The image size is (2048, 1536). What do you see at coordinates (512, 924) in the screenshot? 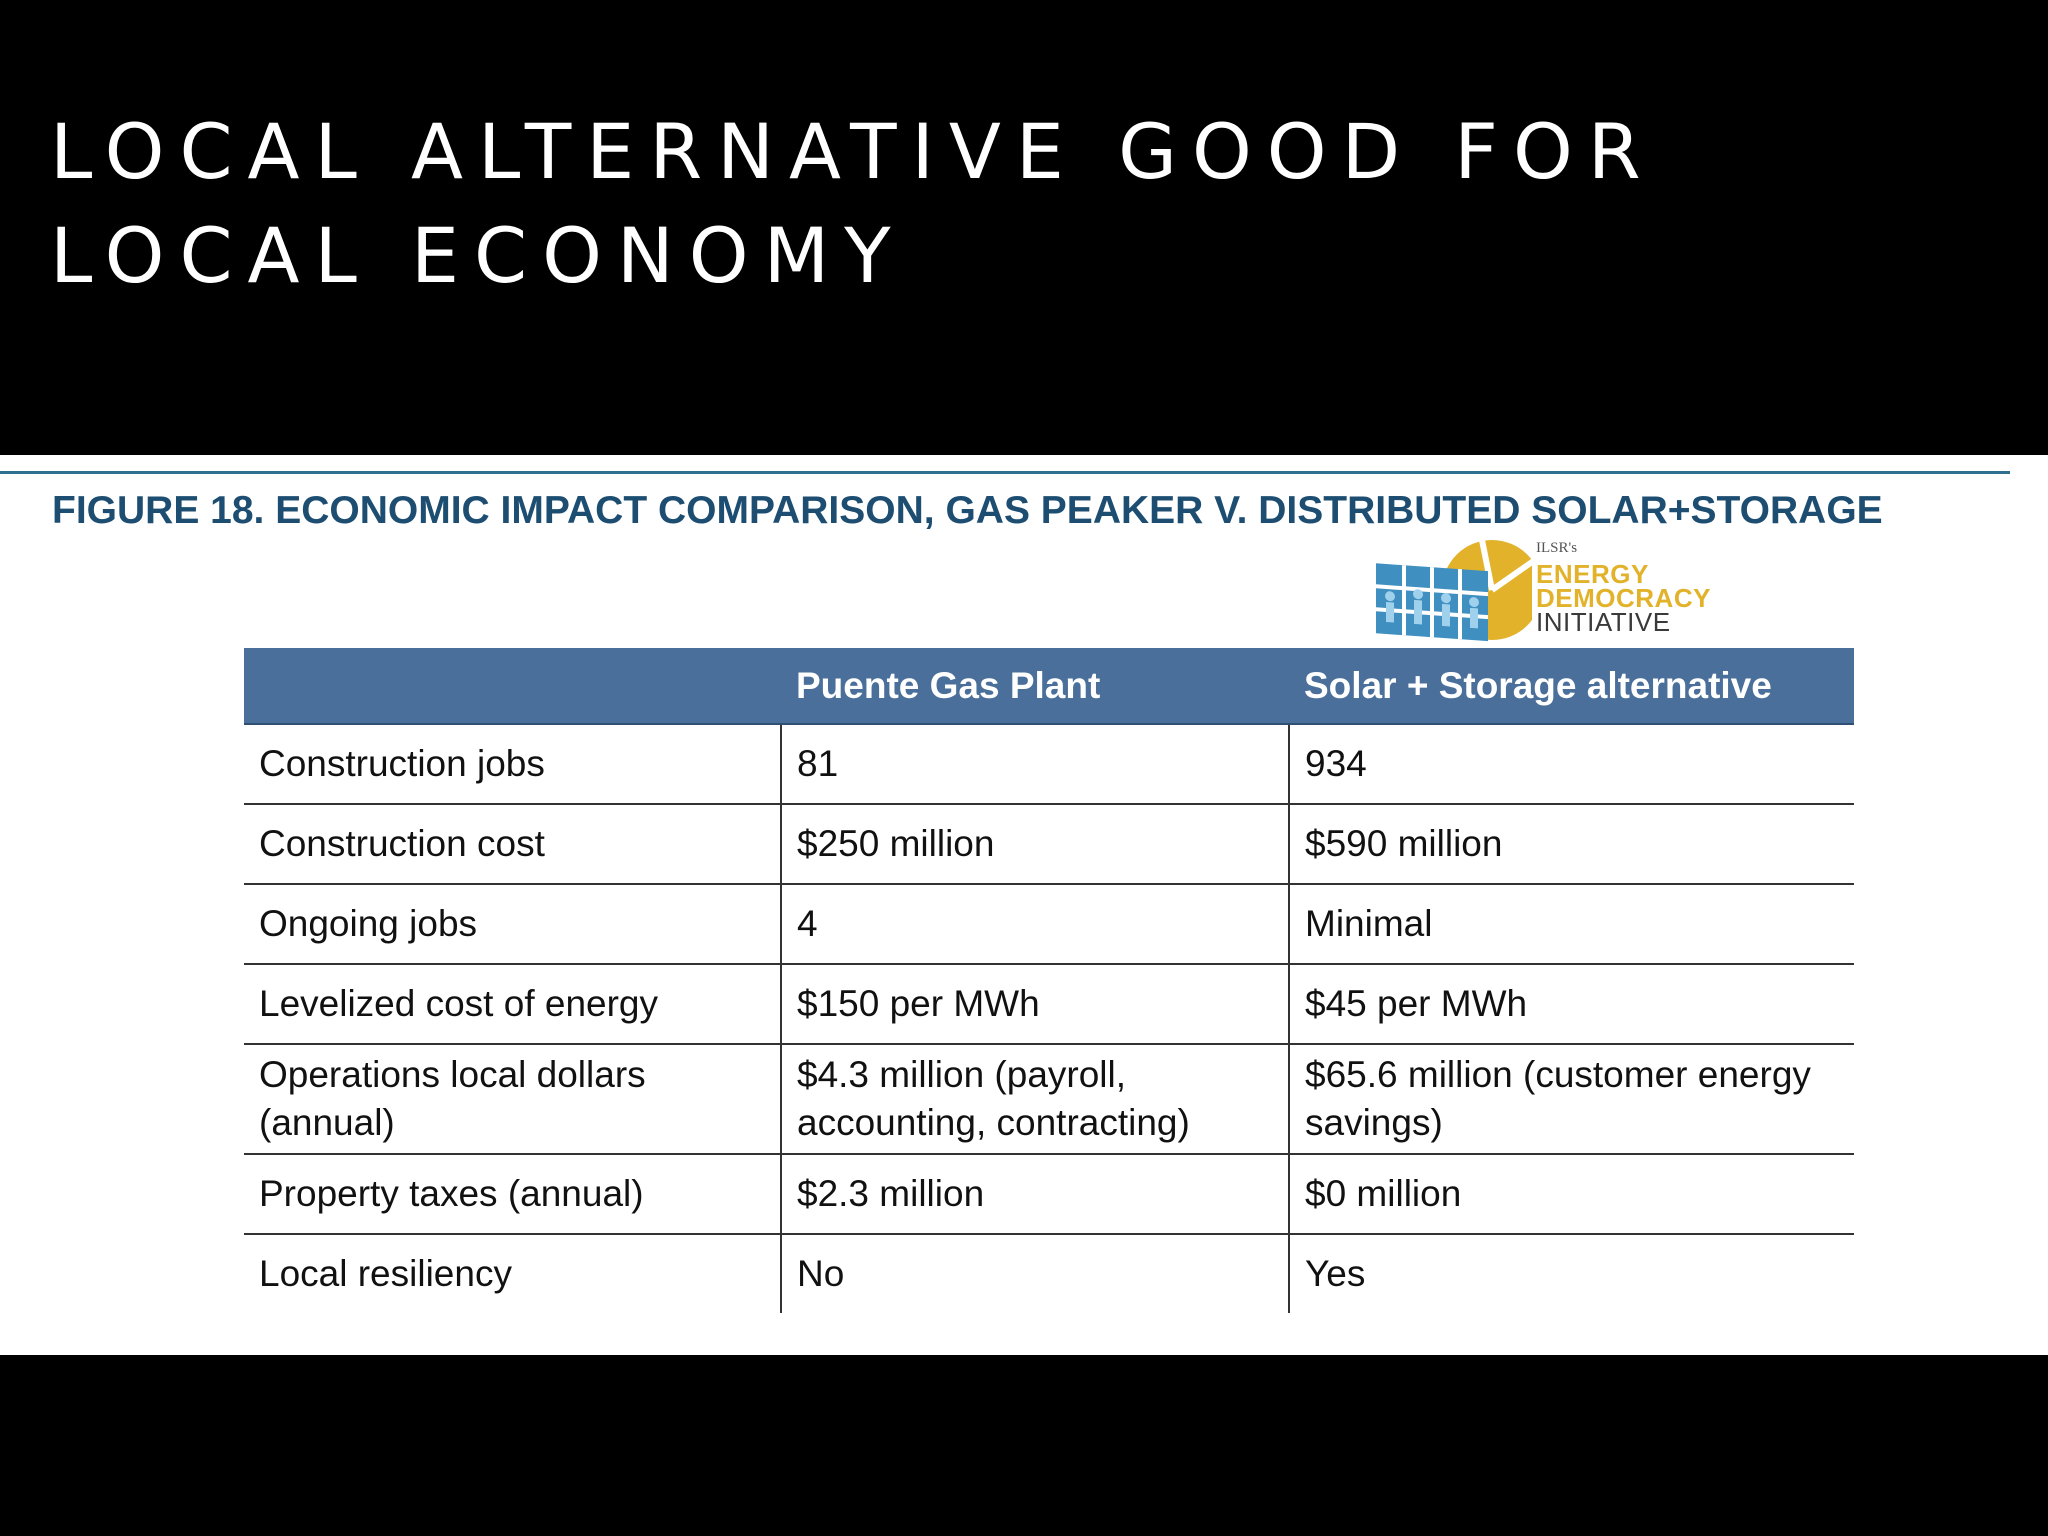
I see `row-label: Ongoing jobs` at bounding box center [512, 924].